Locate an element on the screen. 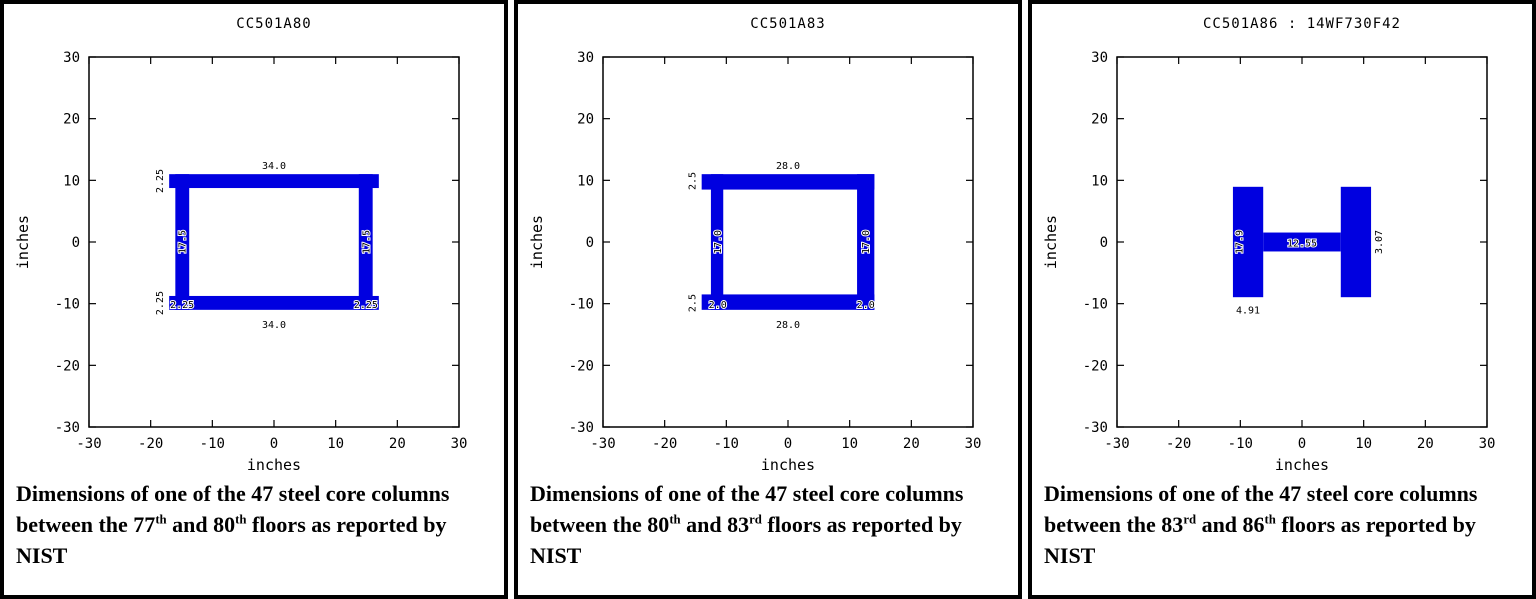 This screenshot has height=599, width=1536. x-tick-label: 10 is located at coordinates (1363, 444).